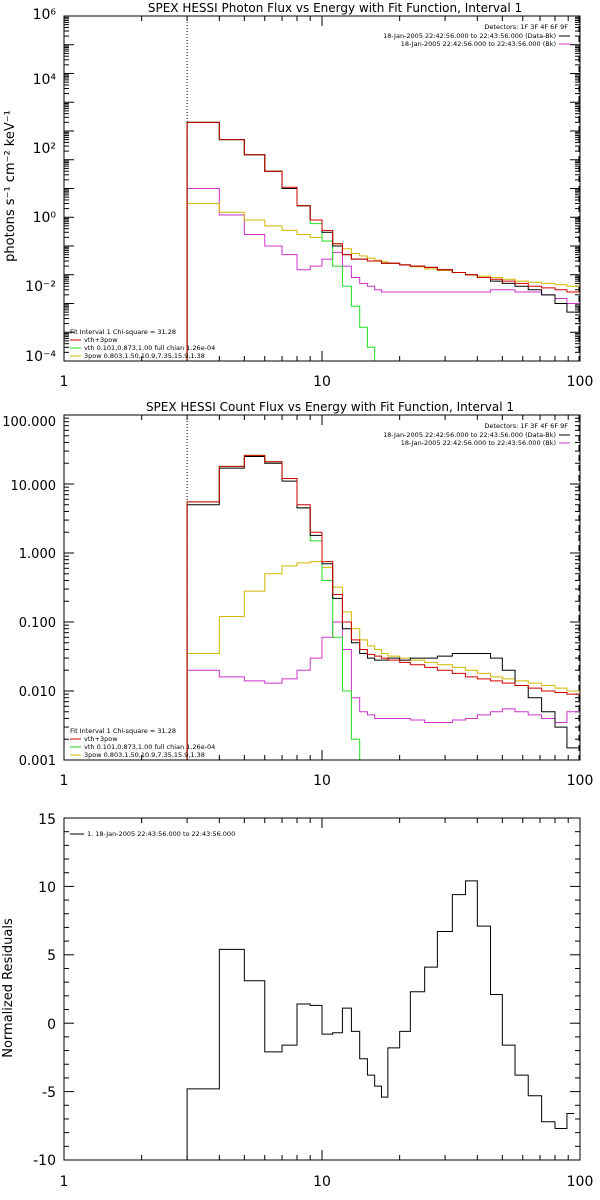 This screenshot has width=600, height=1200. Describe the element at coordinates (45, 15) in the screenshot. I see `y-tick-label: 10⁶` at that location.